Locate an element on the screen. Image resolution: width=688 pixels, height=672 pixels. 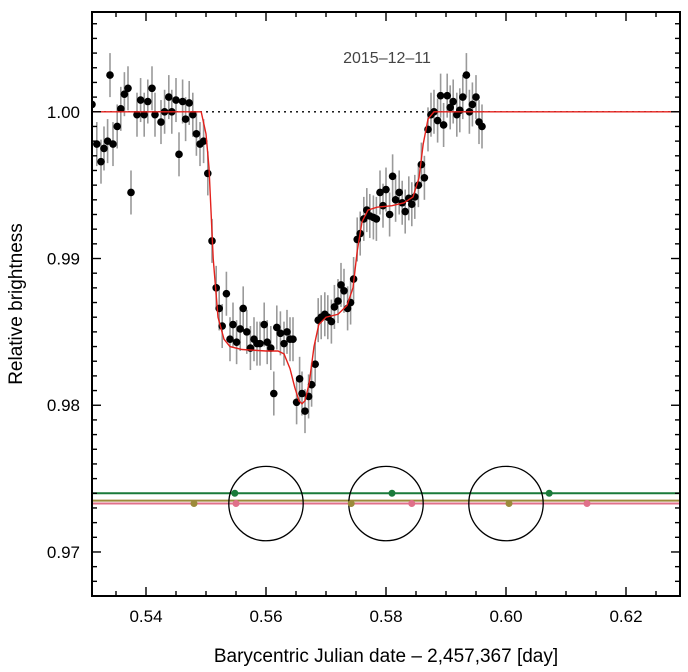
y-axis-label: Relative brightness is located at coordinates (16, 304).